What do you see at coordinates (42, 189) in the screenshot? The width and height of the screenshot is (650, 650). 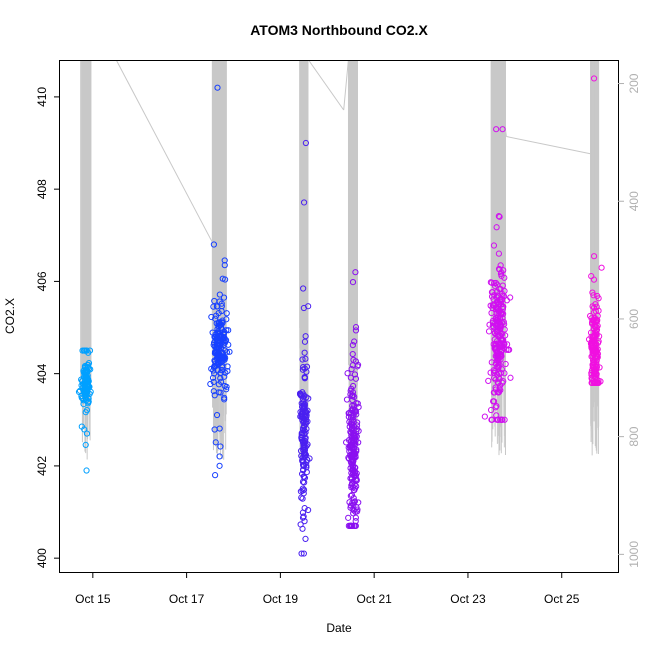 I see `y-tick-label: 408` at bounding box center [42, 189].